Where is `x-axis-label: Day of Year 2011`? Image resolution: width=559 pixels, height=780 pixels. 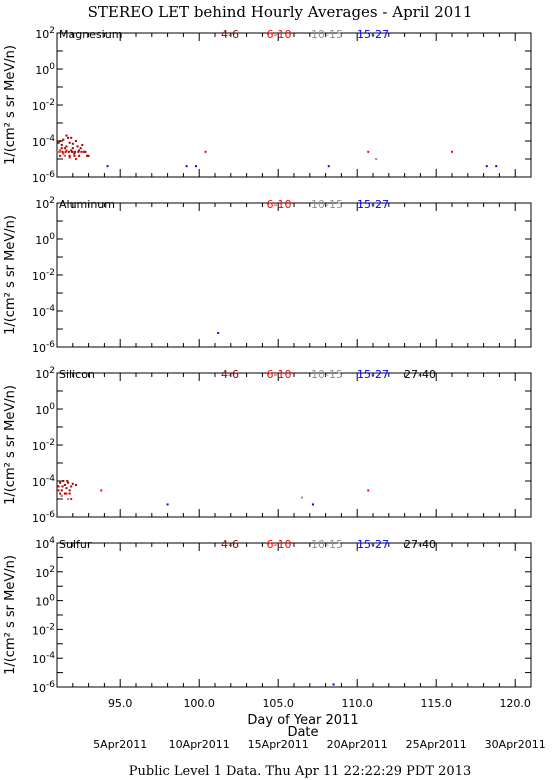
x-axis-label: Day of Year 2011 is located at coordinates (302, 720).